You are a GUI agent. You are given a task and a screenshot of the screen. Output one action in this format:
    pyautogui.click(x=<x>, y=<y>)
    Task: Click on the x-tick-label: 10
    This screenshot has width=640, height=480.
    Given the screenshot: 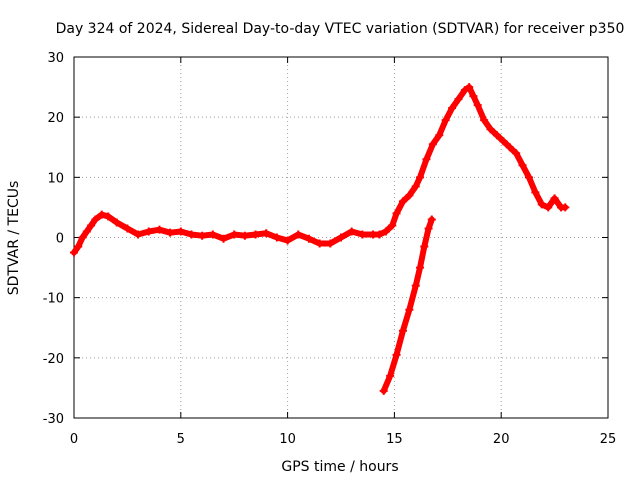 What is the action you would take?
    pyautogui.click(x=287, y=439)
    